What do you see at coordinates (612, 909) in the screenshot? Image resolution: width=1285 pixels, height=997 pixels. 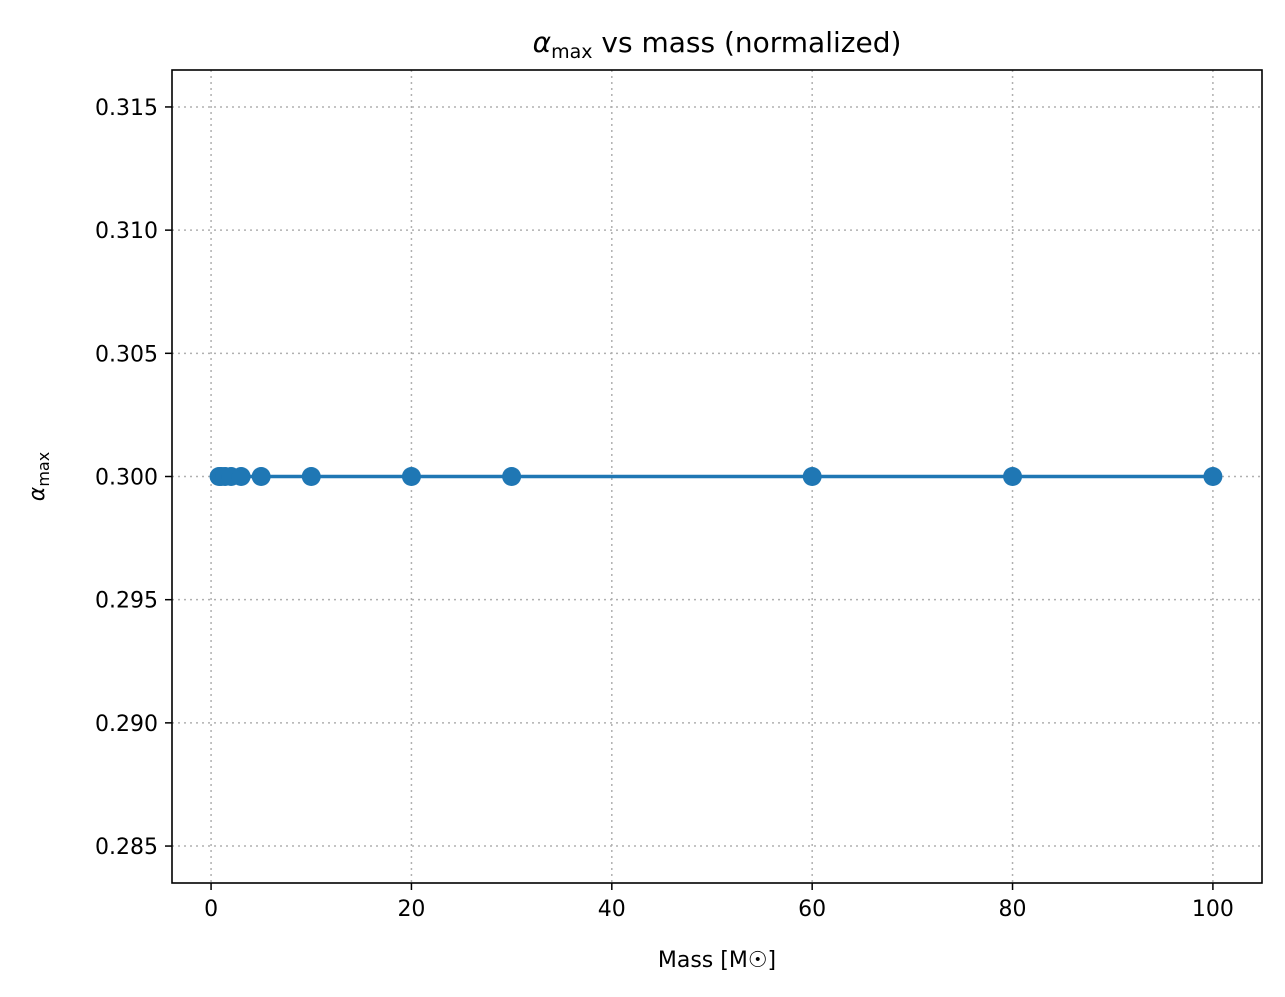 I see `x-tick-label: 40` at bounding box center [612, 909].